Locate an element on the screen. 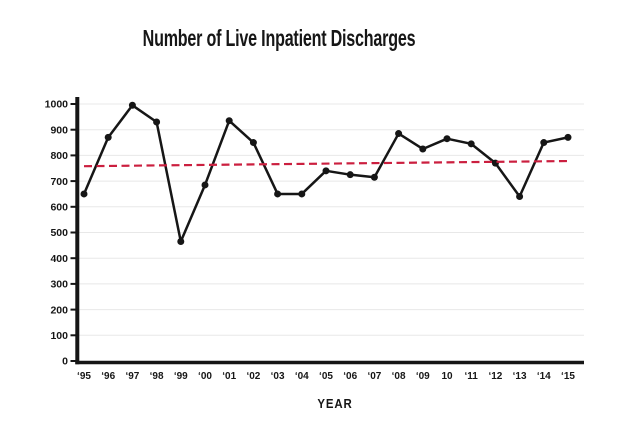 The image size is (620, 435). x-tick-label: ‘00 is located at coordinates (205, 376).